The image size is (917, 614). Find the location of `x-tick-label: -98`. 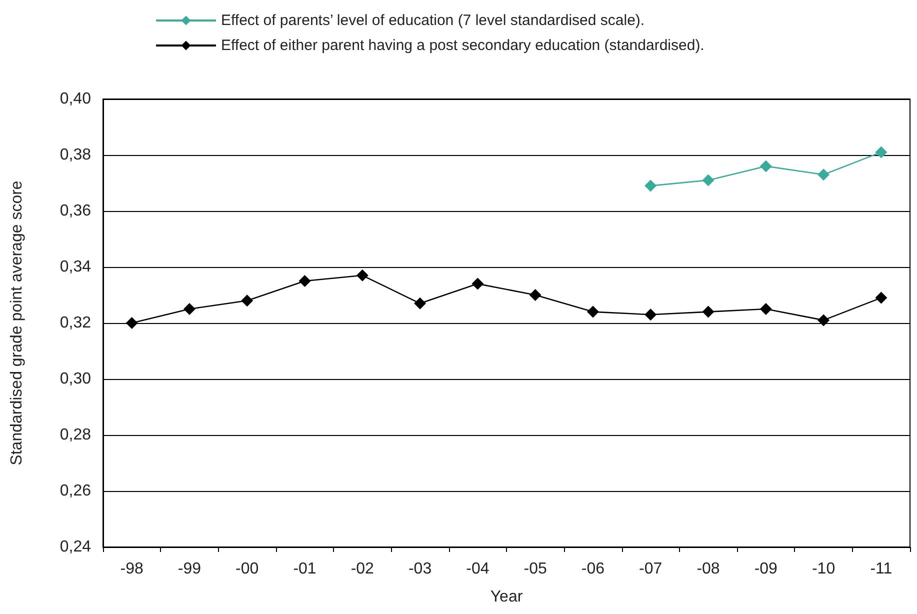

x-tick-label: -98 is located at coordinates (132, 569).